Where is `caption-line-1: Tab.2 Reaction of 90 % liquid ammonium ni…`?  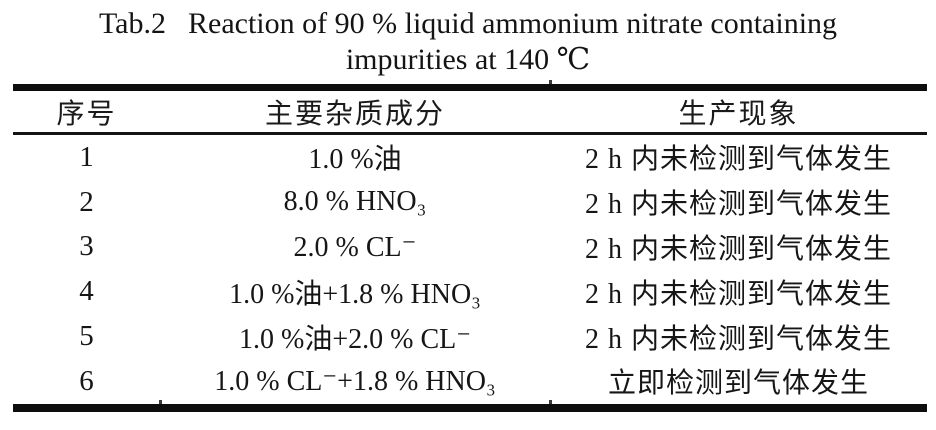
caption-line-1: Tab.2 Reaction of 90 % liquid ammonium ni… is located at coordinates (468, 24).